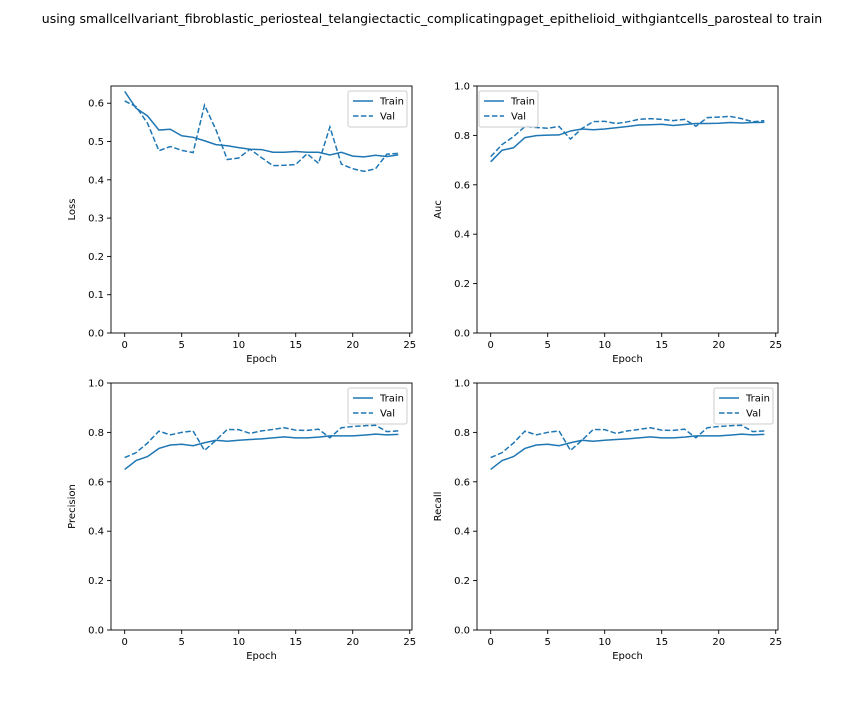 Image resolution: width=864 pixels, height=720 pixels. What do you see at coordinates (508, 109) in the screenshot?
I see `legend-box` at bounding box center [508, 109].